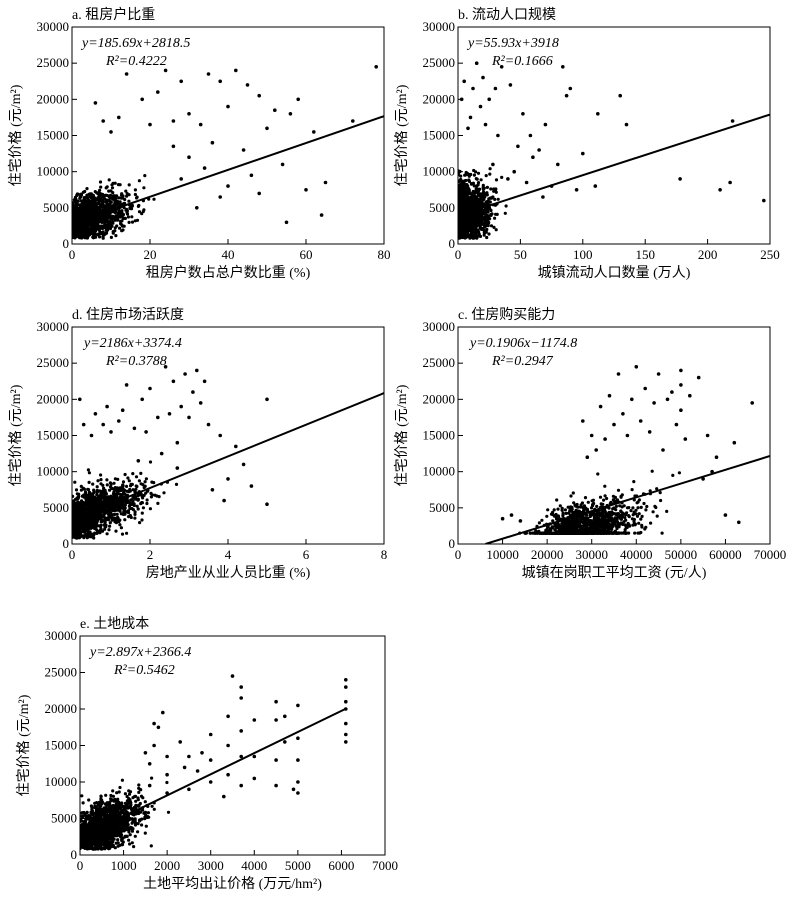 Image resolution: width=794 pixels, height=912 pixels. I want to click on x-tick-label: 100, so click(583, 254).